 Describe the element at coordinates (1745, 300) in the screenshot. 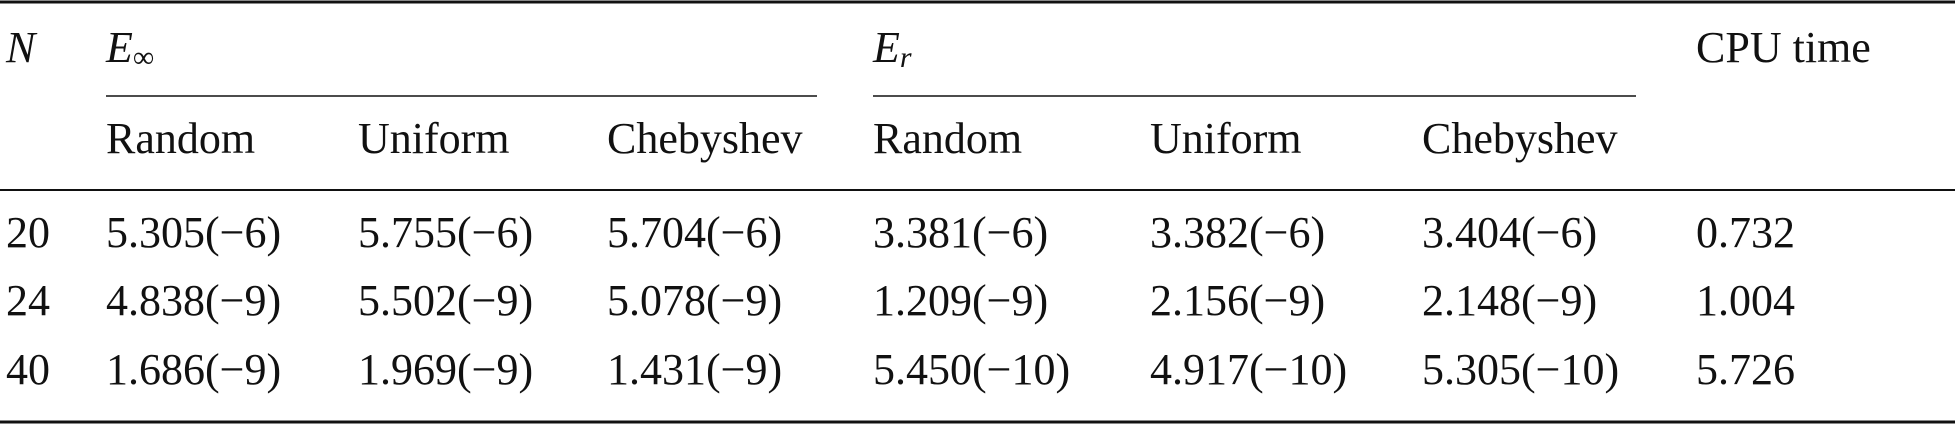

I see `table-cell: 1.004` at that location.